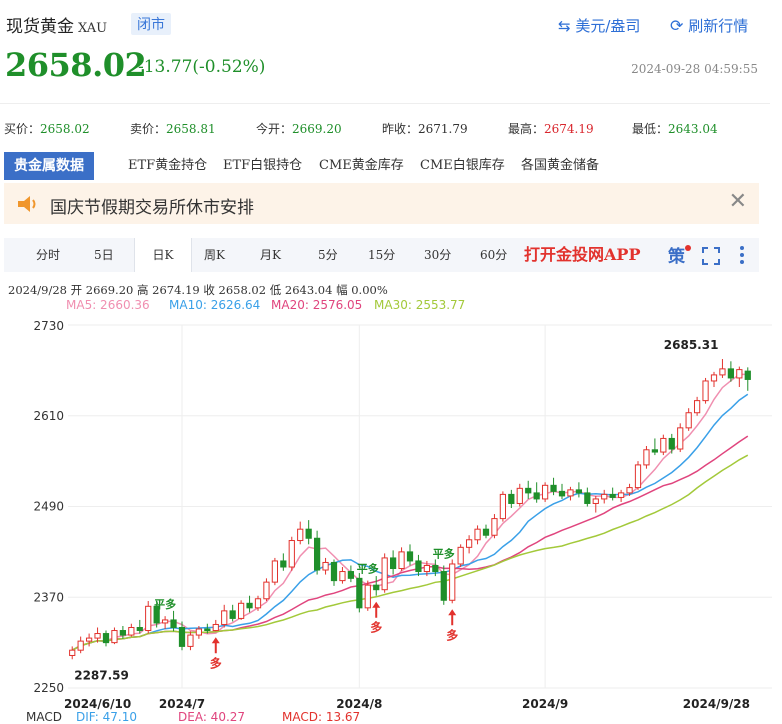 The width and height of the screenshot is (782, 724). I want to click on tab-gold-reserves: 各国黄金储备, so click(560, 165).